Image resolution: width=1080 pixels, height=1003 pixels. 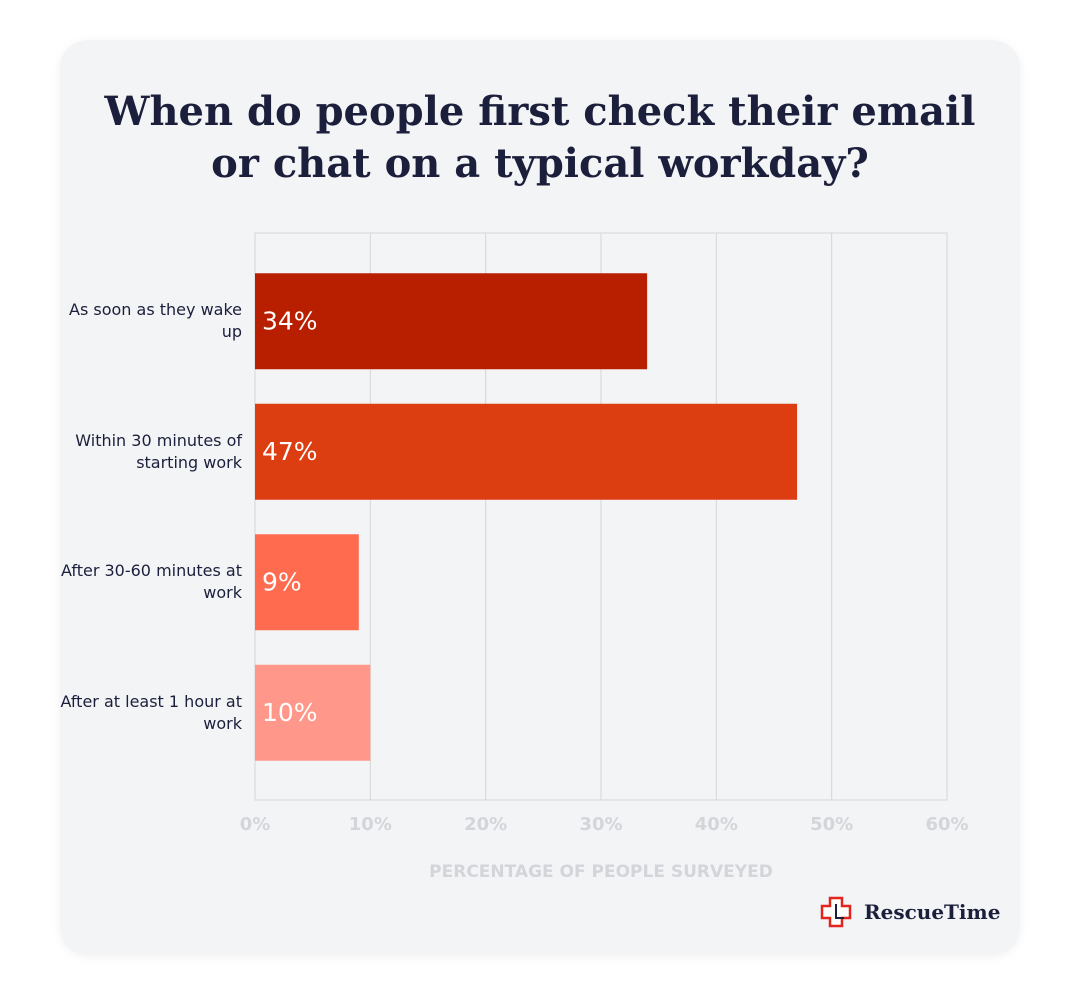 I want to click on data-label: 34%, so click(x=290, y=320).